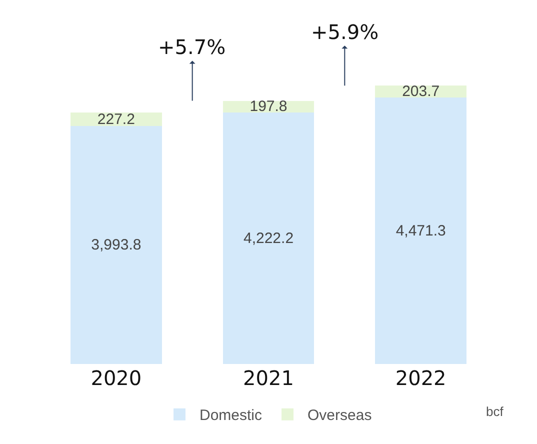  I want to click on text: +5.9%, so click(345, 32).